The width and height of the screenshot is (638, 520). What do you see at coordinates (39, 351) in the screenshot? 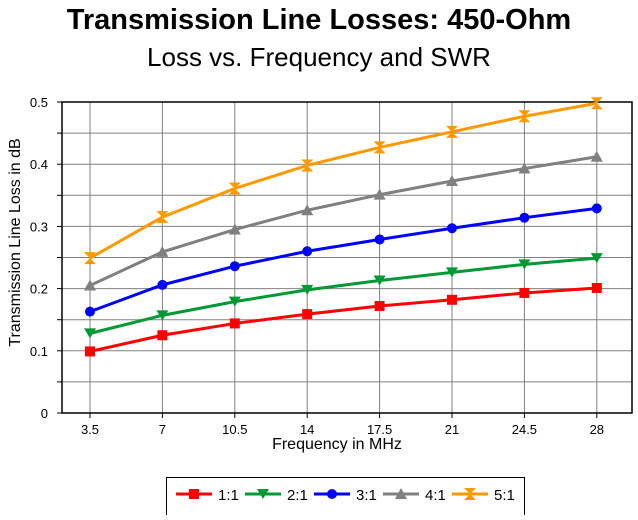
I see `y-tick-label: 0.1` at bounding box center [39, 351].